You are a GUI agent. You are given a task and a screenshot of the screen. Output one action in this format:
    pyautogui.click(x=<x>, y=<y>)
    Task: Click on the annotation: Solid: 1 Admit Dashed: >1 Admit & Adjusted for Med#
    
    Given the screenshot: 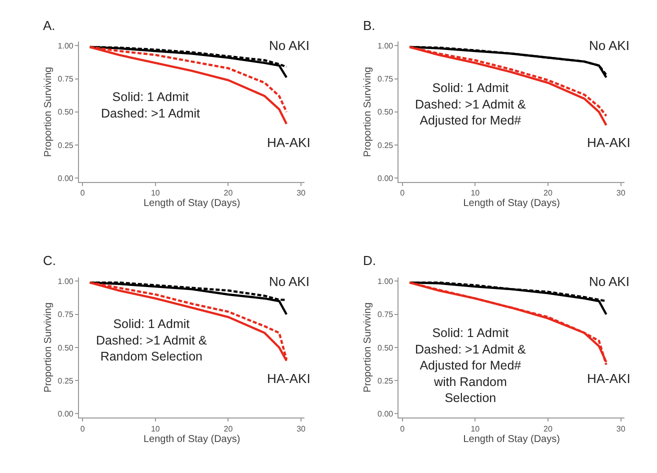 What is the action you would take?
    pyautogui.click(x=470, y=104)
    